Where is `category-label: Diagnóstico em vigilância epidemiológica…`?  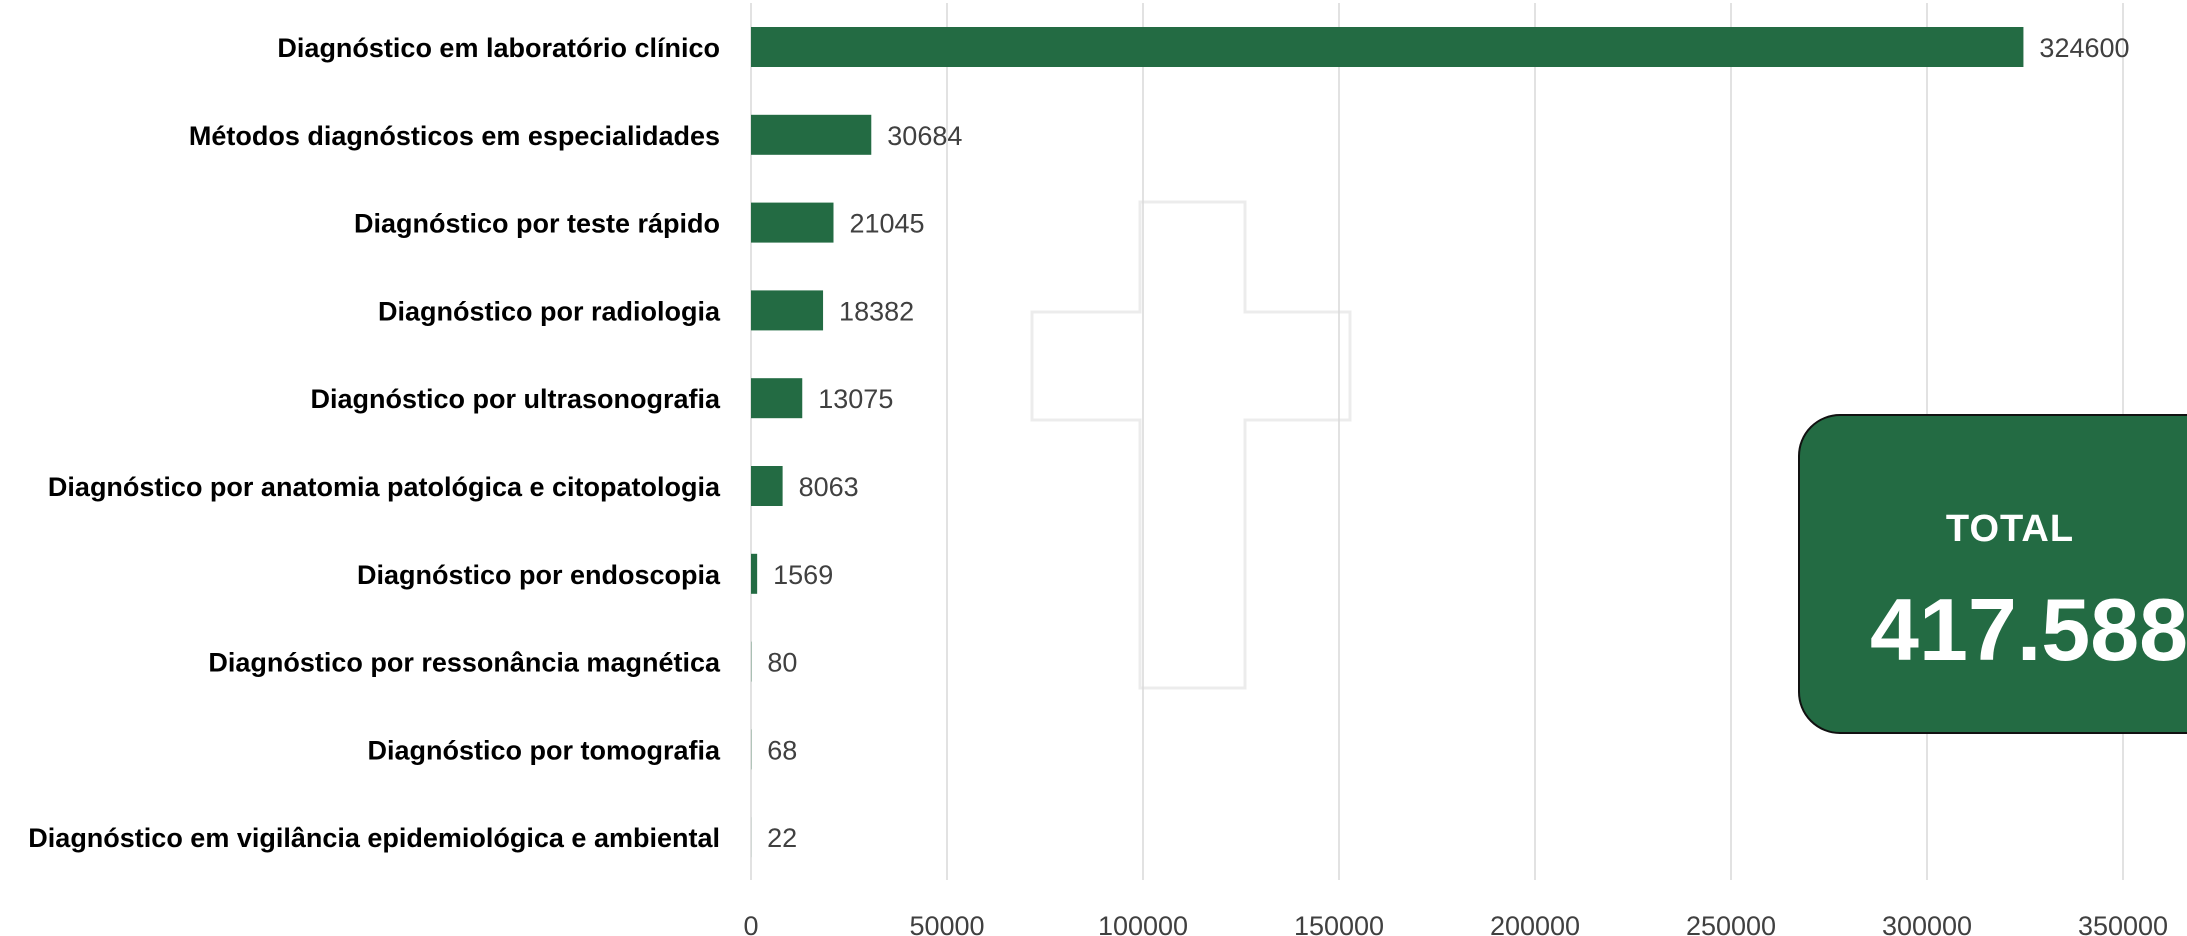
category-label: Diagnóstico em vigilância epidemiológica… is located at coordinates (374, 838).